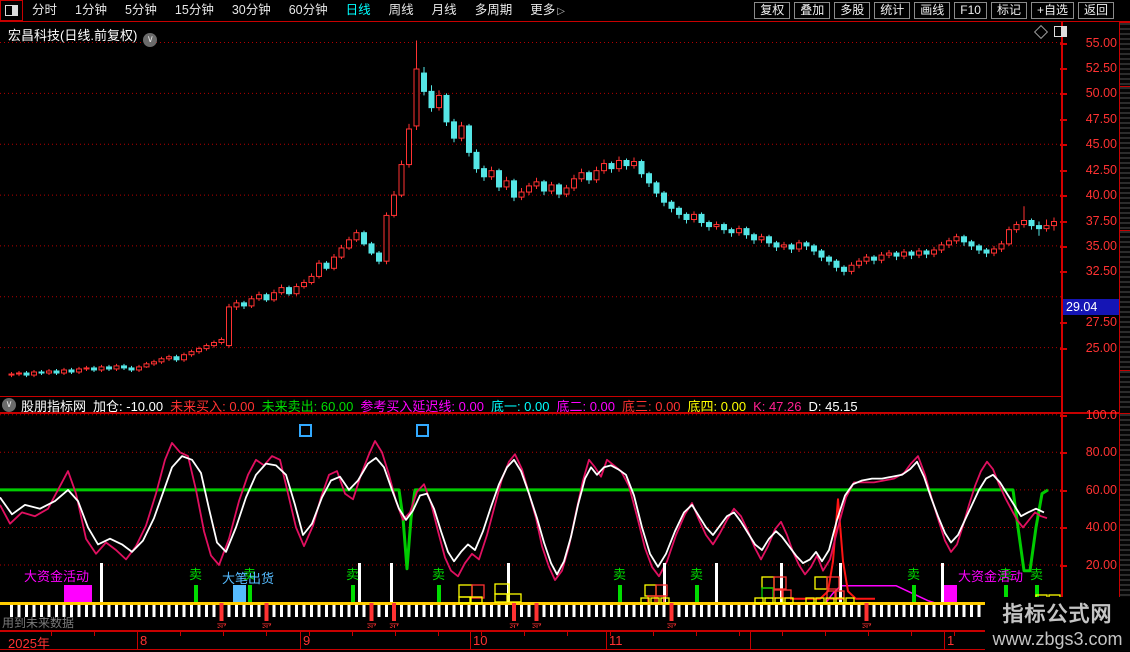 The image size is (1130, 652). I want to click on current-price-badge: 29.04, so click(1092, 306).